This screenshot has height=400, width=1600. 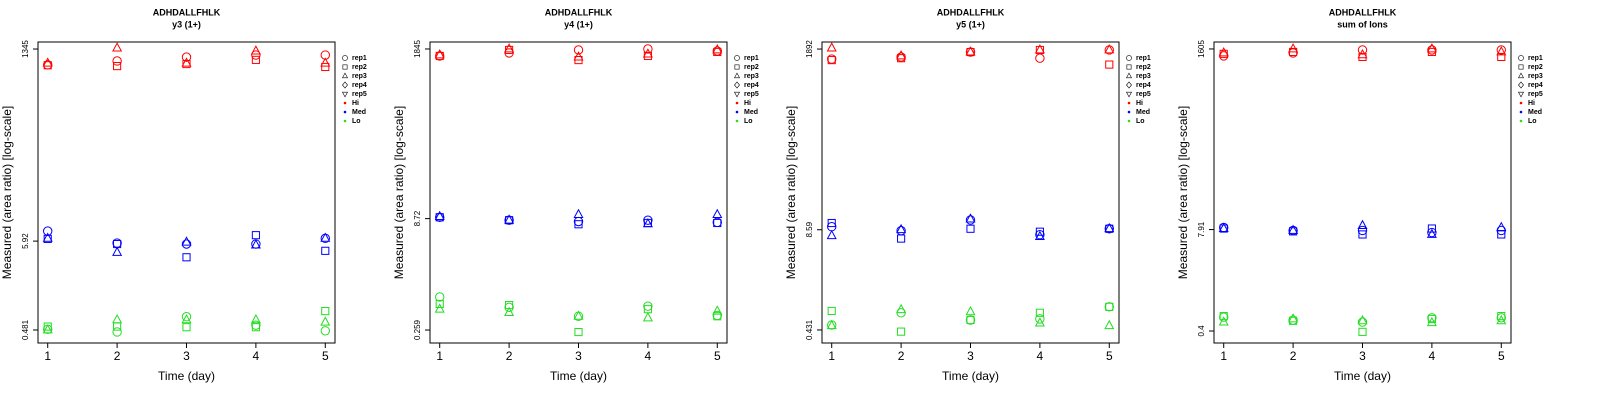 What do you see at coordinates (187, 12) in the screenshot?
I see `chart-title: ADHDALLFHLK` at bounding box center [187, 12].